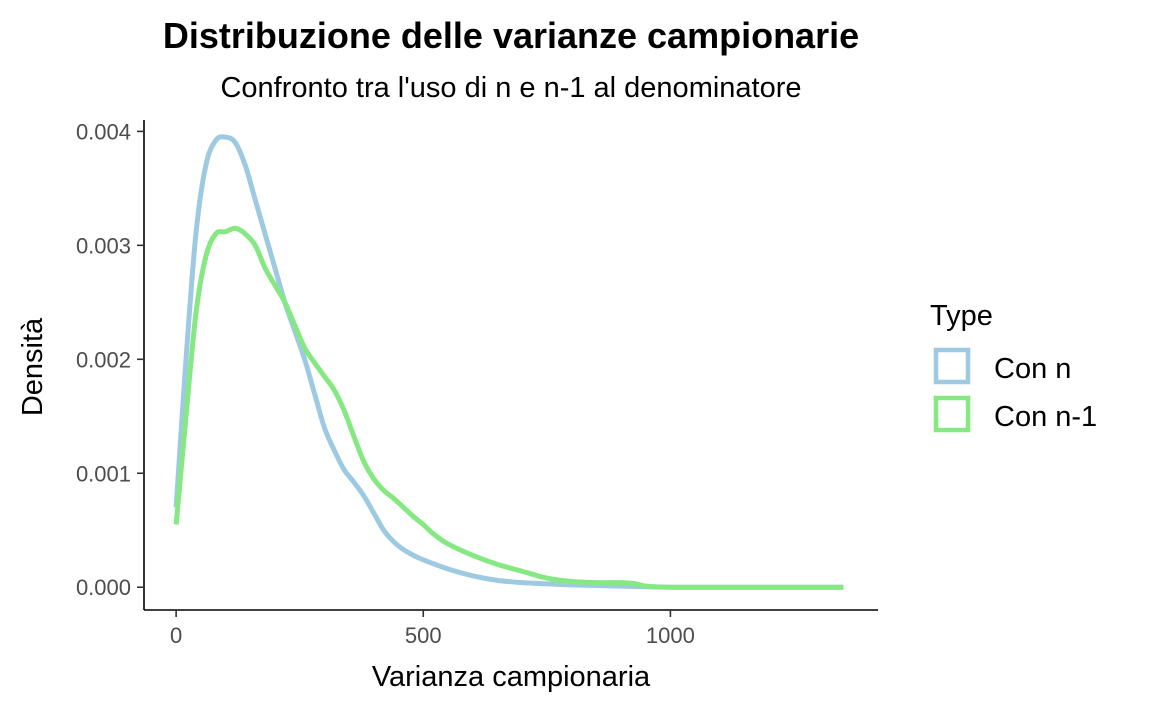 The height and width of the screenshot is (711, 1152). Describe the element at coordinates (423, 635) in the screenshot. I see `x-tick-label: 500` at that location.